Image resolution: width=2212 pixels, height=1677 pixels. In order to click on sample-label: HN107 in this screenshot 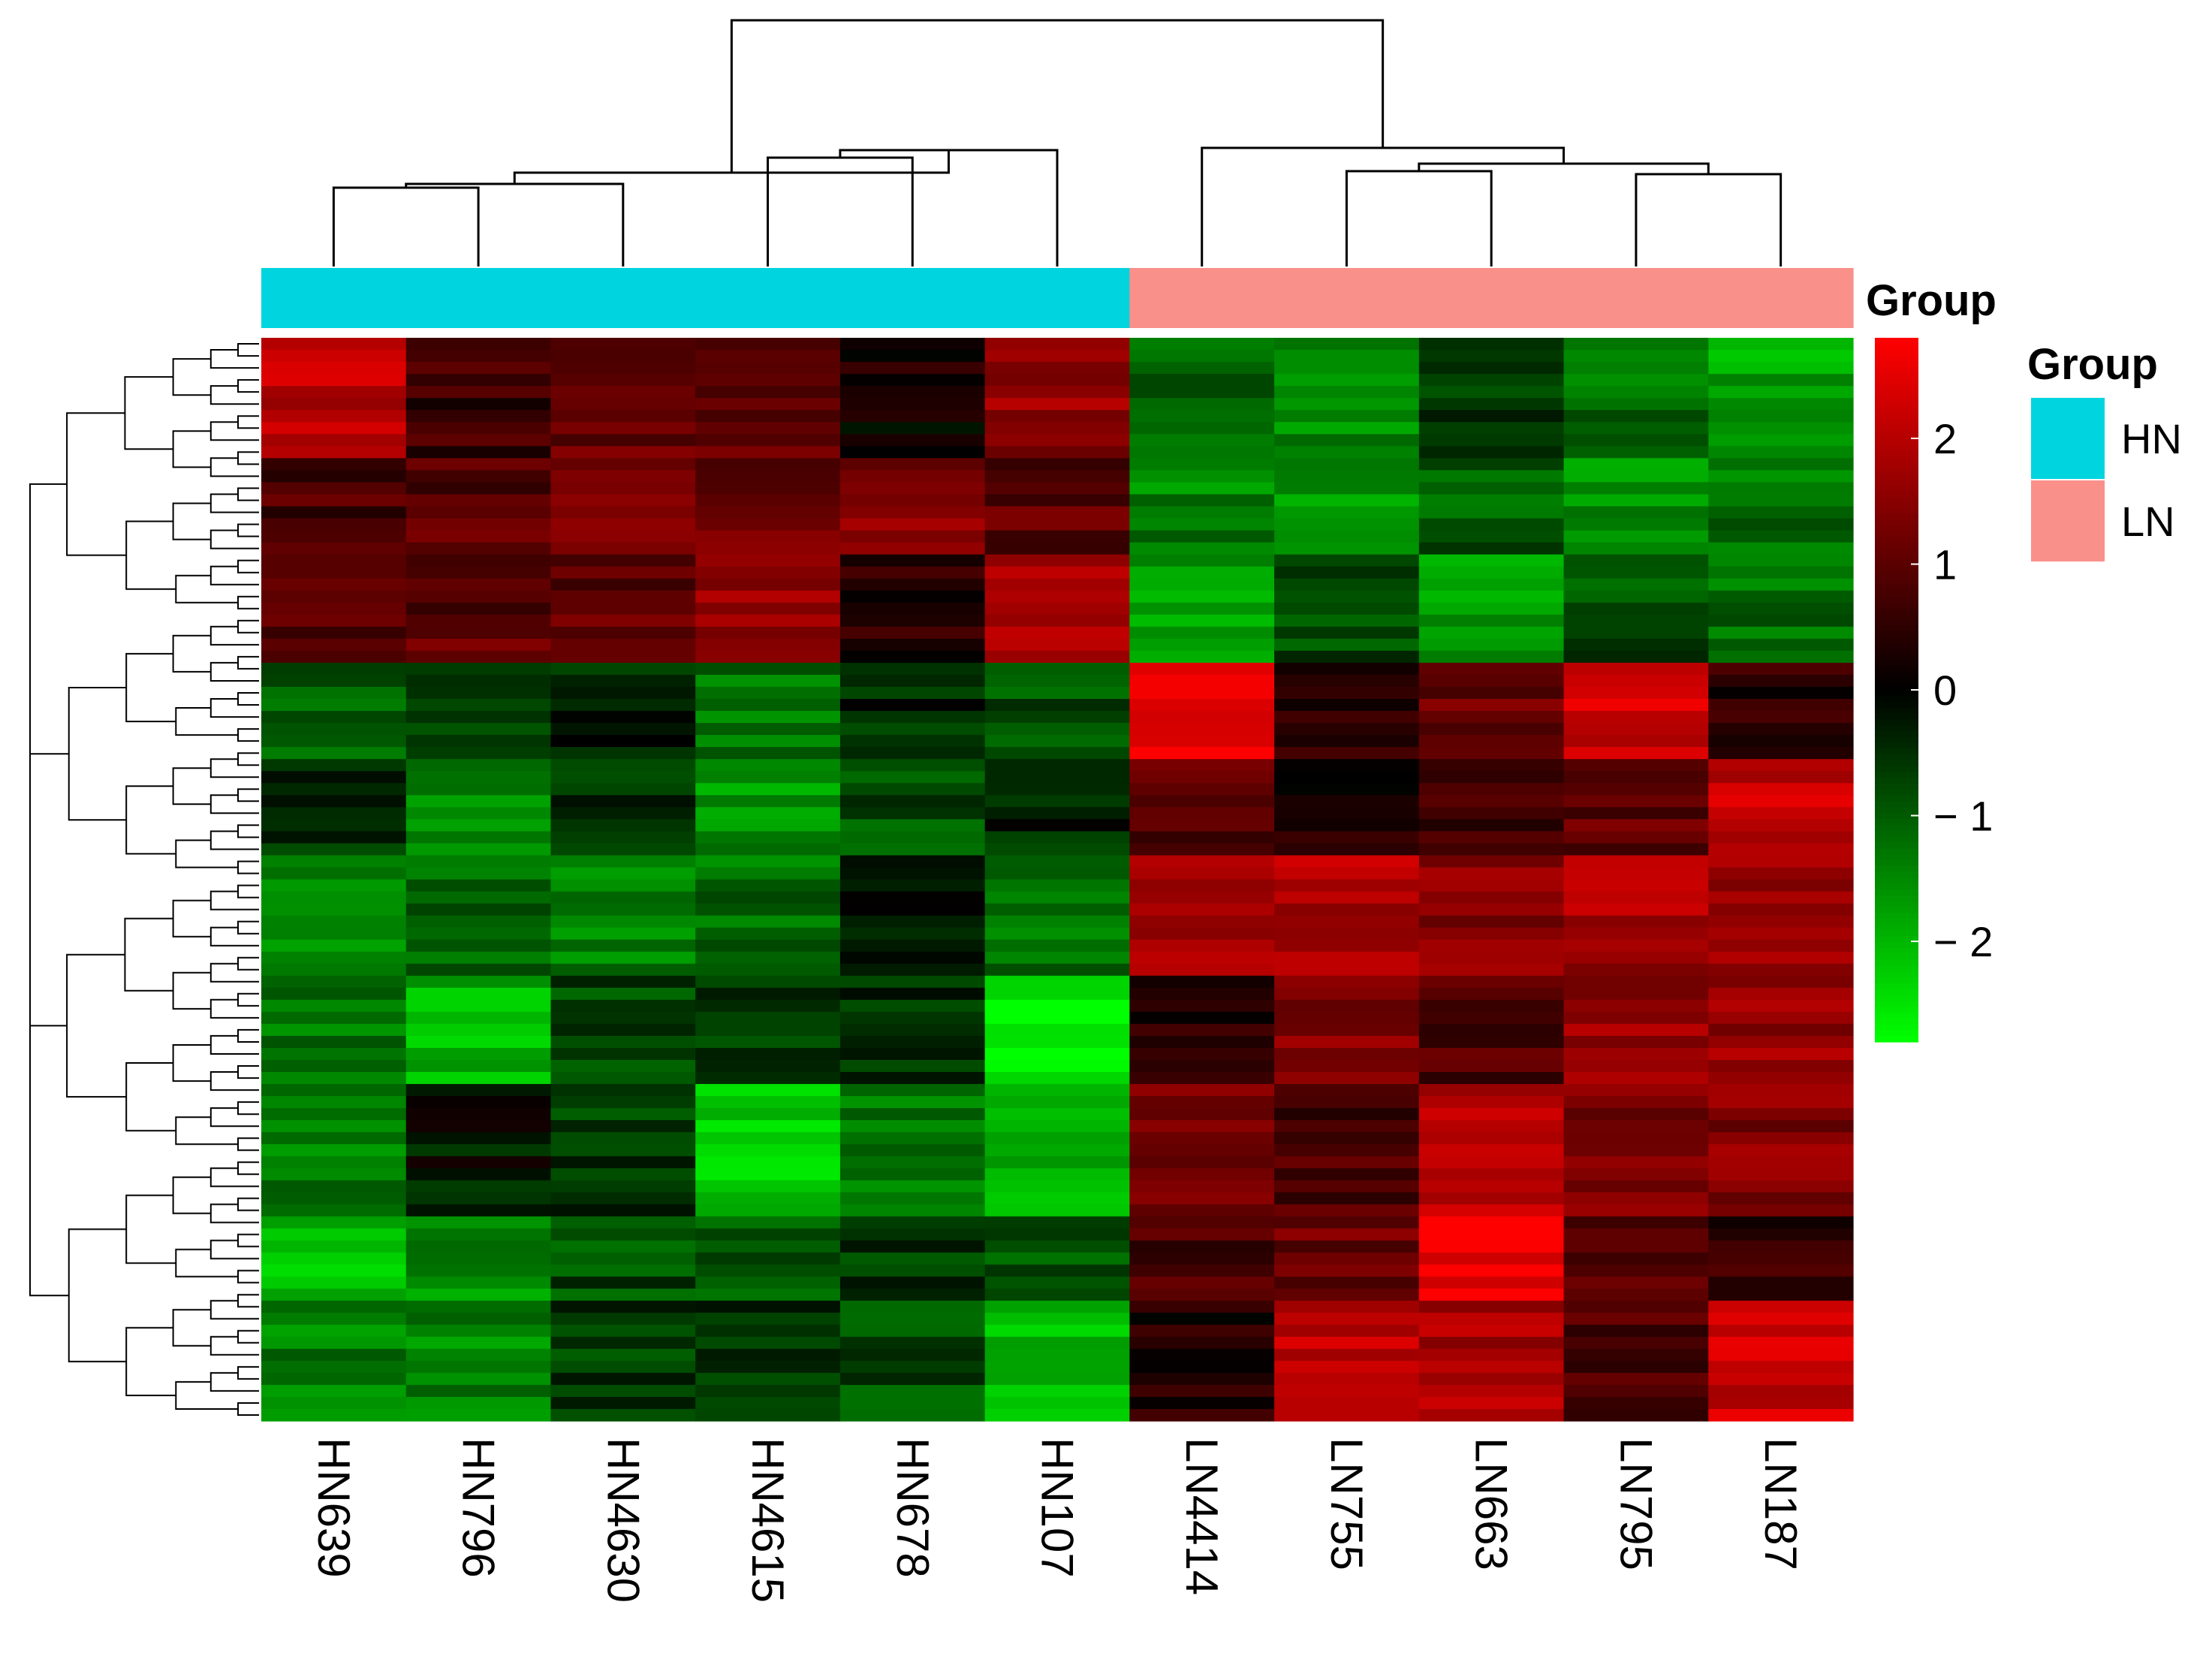, I will do `click(1057, 1508)`.